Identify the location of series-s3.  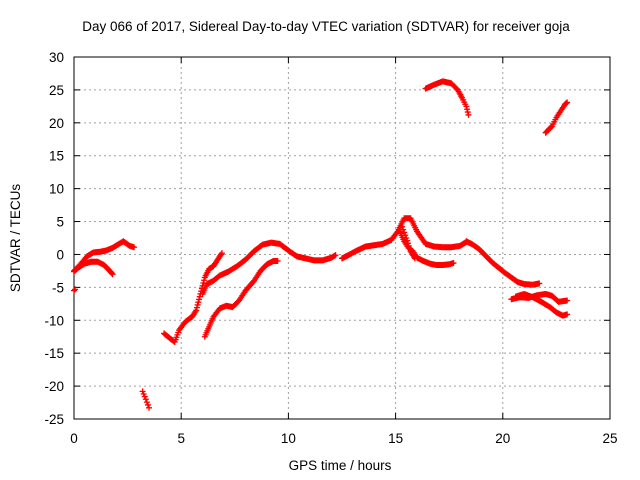
(75, 290).